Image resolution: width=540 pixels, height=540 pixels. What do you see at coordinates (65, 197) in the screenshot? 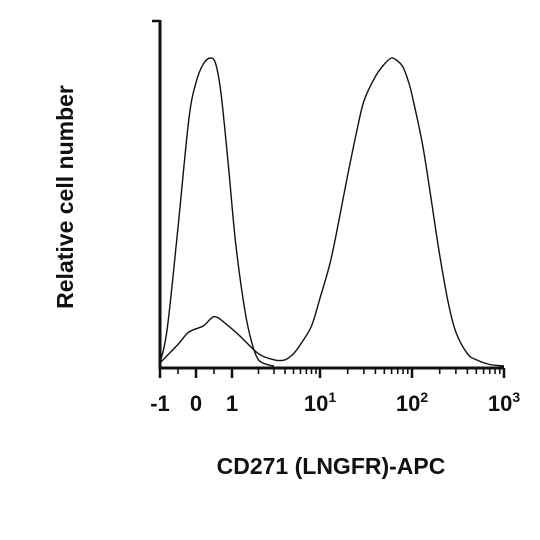
I see `y-axis-title: Relative cell number` at bounding box center [65, 197].